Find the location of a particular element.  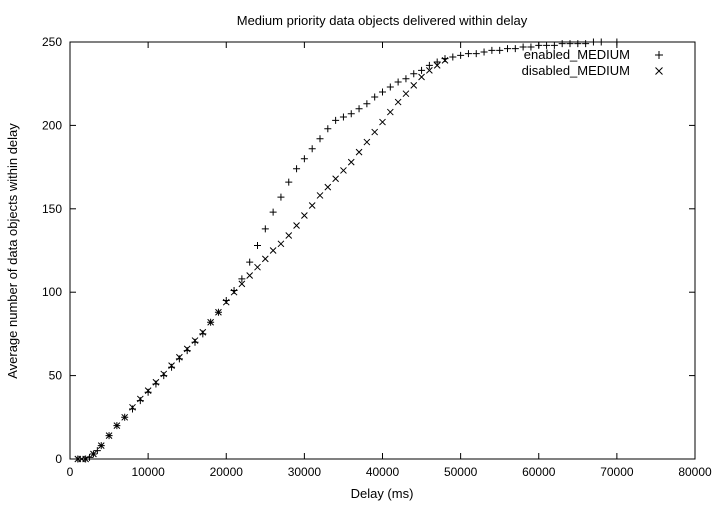

x-tick-label: 60000 is located at coordinates (539, 472).